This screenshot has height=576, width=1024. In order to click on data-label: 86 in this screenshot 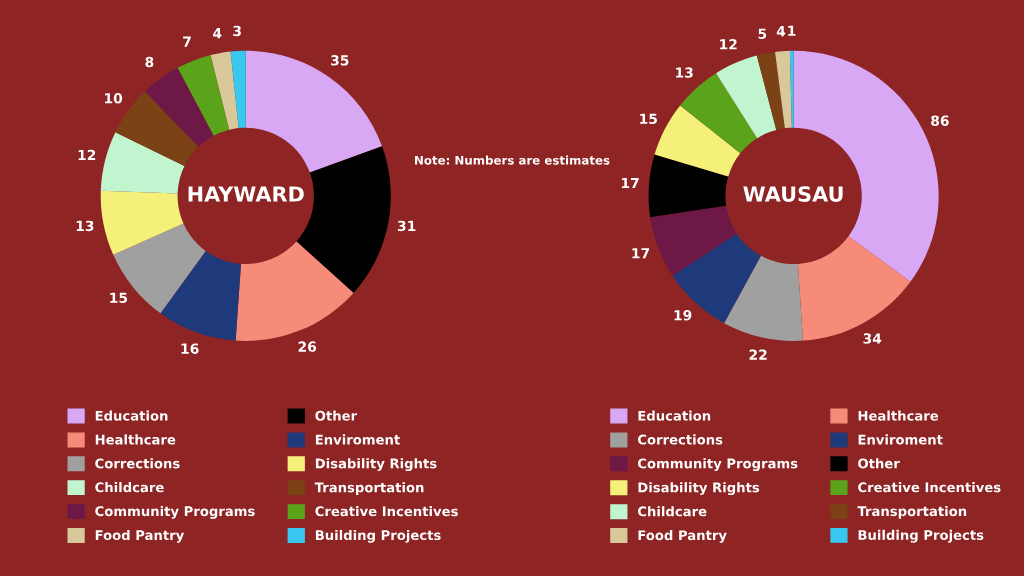, I will do `click(940, 120)`.